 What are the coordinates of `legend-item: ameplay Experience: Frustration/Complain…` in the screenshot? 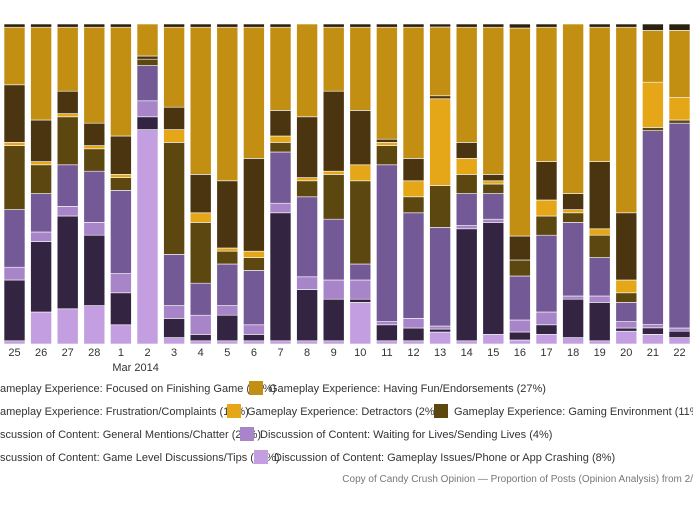 It's located at (124, 412).